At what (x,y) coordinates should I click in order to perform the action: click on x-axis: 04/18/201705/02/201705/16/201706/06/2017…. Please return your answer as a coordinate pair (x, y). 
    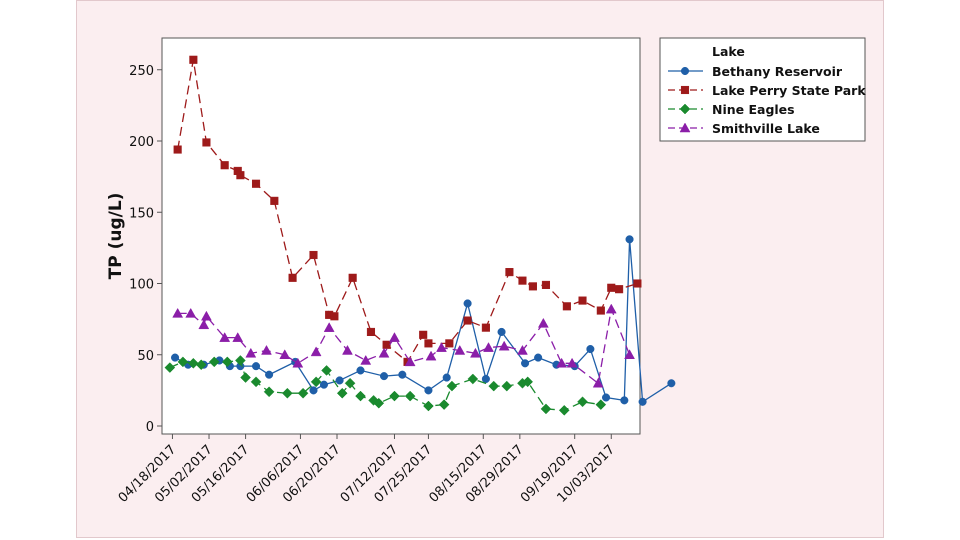
    Looking at the image, I should click on (367, 470).